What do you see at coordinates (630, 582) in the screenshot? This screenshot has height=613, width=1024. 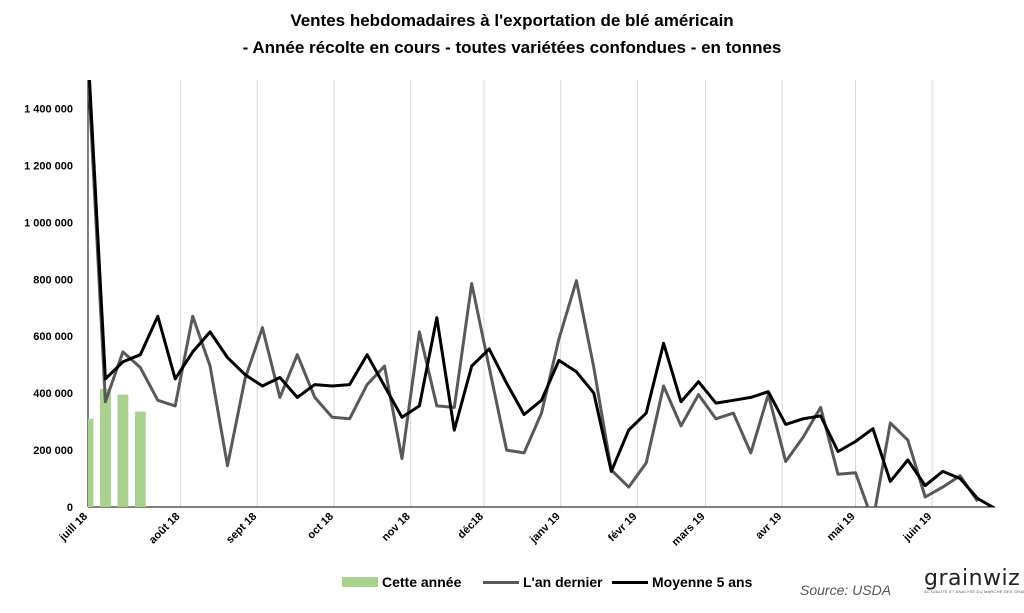 I see `legend-swatch-avg5` at bounding box center [630, 582].